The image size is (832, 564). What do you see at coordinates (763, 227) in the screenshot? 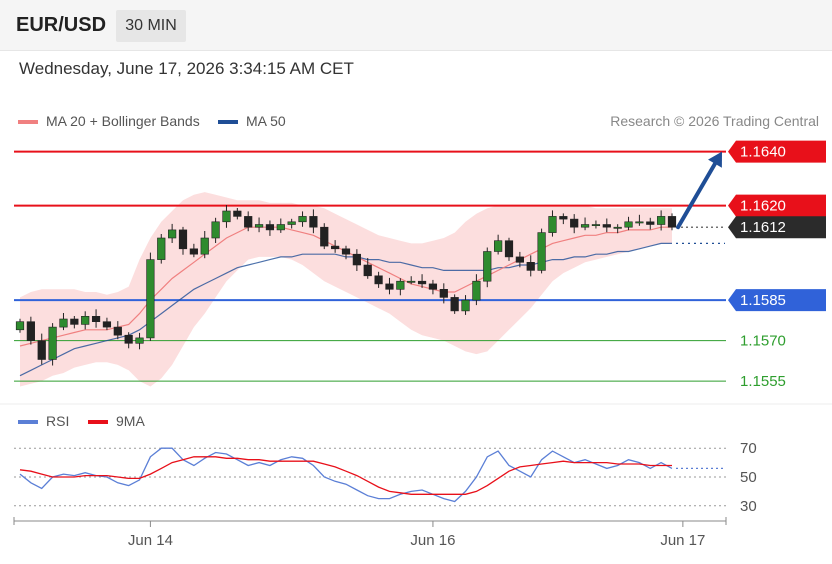
I see `last-price-label-text: 1.1612` at bounding box center [763, 227].